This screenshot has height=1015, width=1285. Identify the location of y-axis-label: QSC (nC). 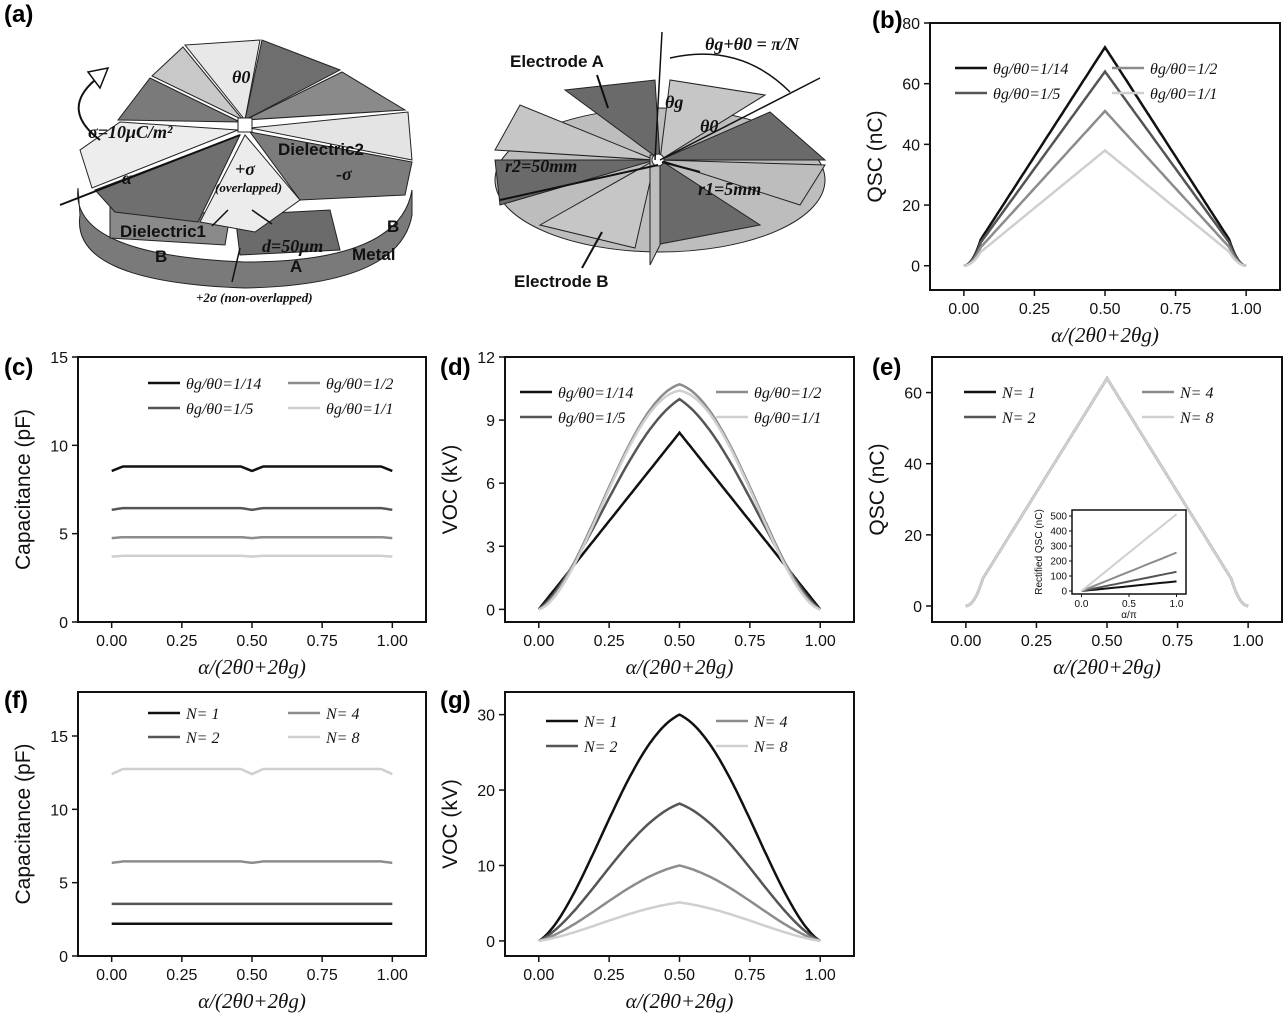
(877, 489).